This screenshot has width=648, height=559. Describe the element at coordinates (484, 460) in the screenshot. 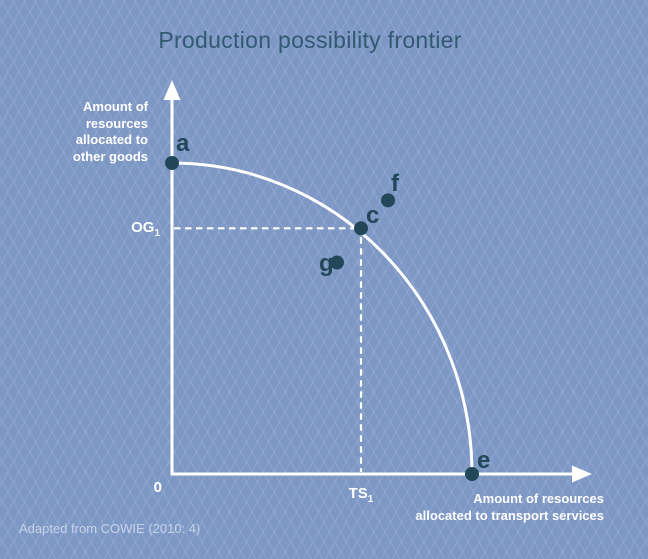

I see `point-label-e: e` at that location.